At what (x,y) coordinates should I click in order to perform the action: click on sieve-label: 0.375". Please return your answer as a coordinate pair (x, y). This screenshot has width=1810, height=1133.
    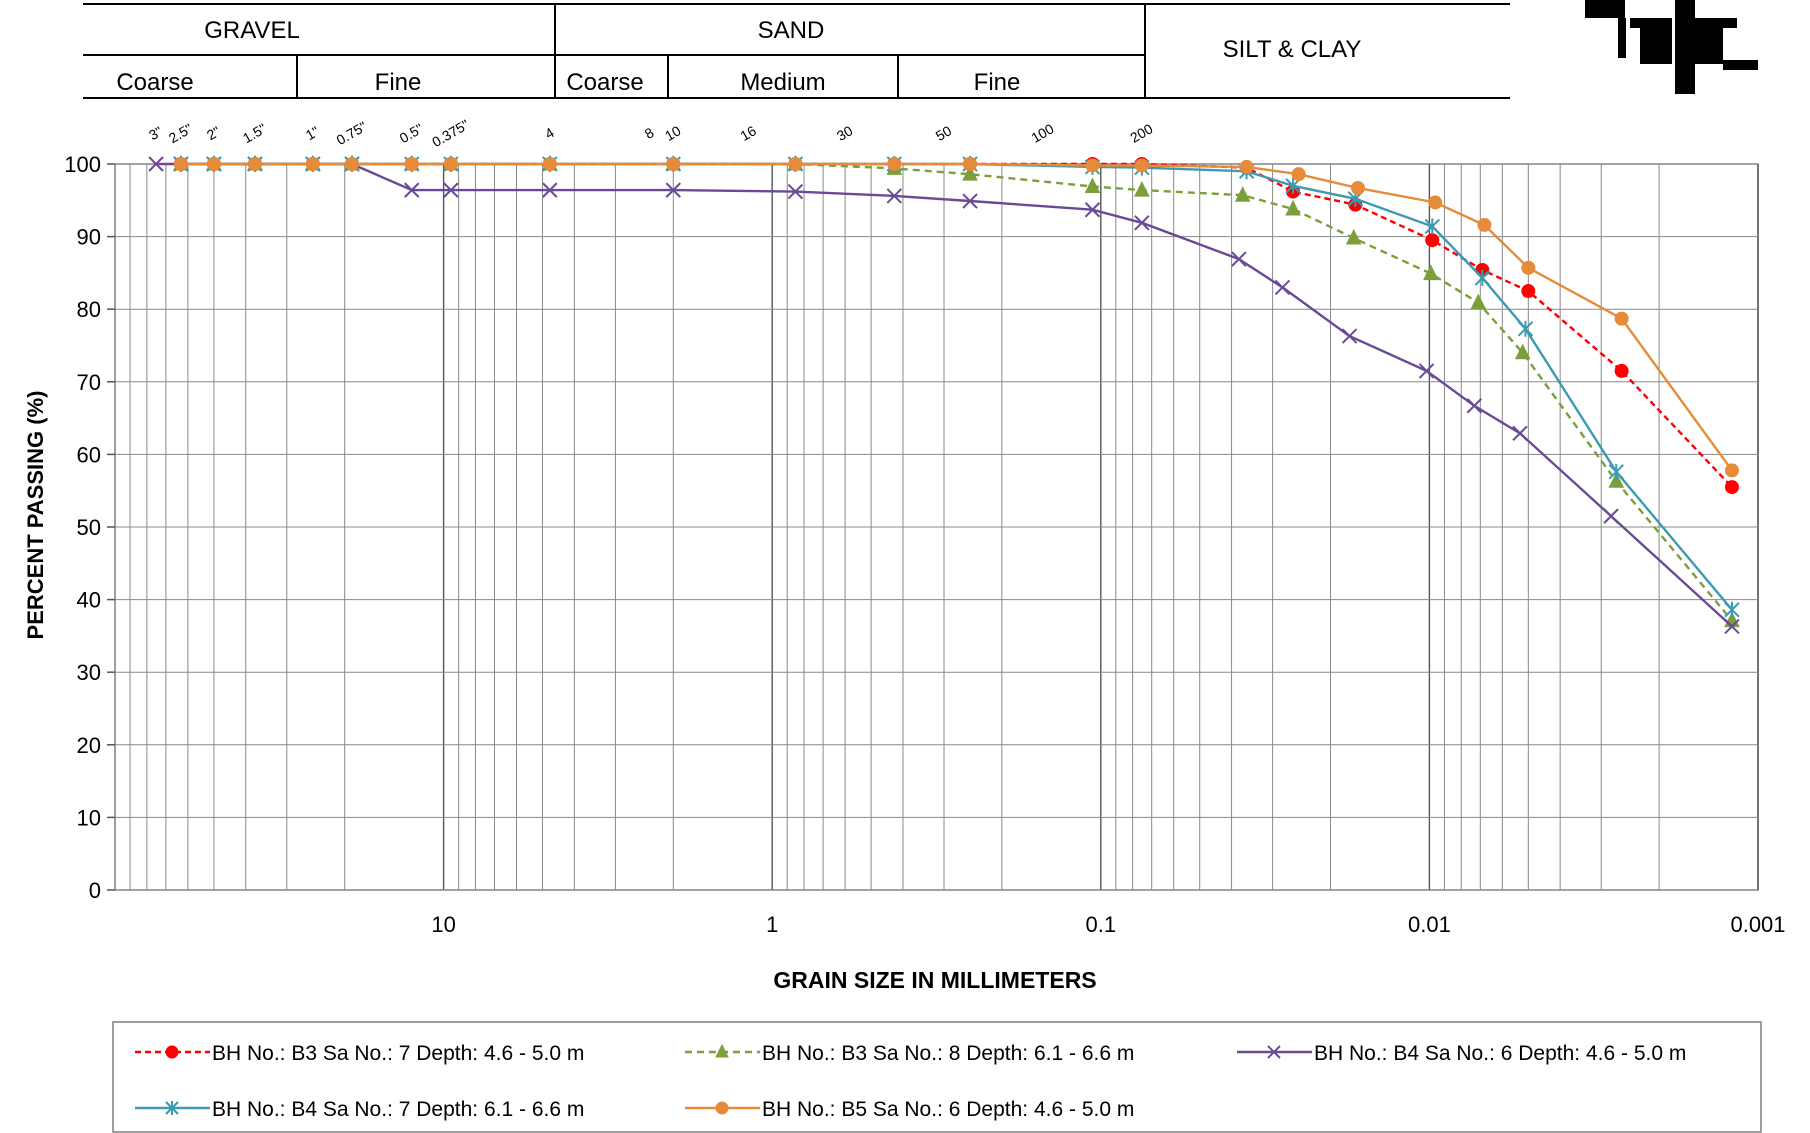
    Looking at the image, I should click on (450, 133).